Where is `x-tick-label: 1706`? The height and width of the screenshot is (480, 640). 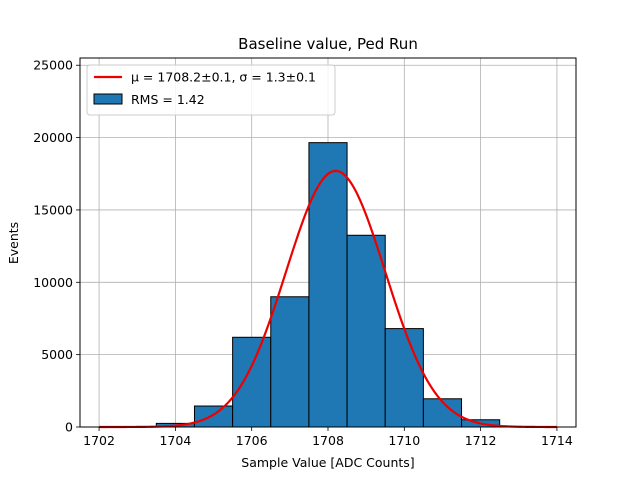 x-tick-label: 1706 is located at coordinates (252, 440).